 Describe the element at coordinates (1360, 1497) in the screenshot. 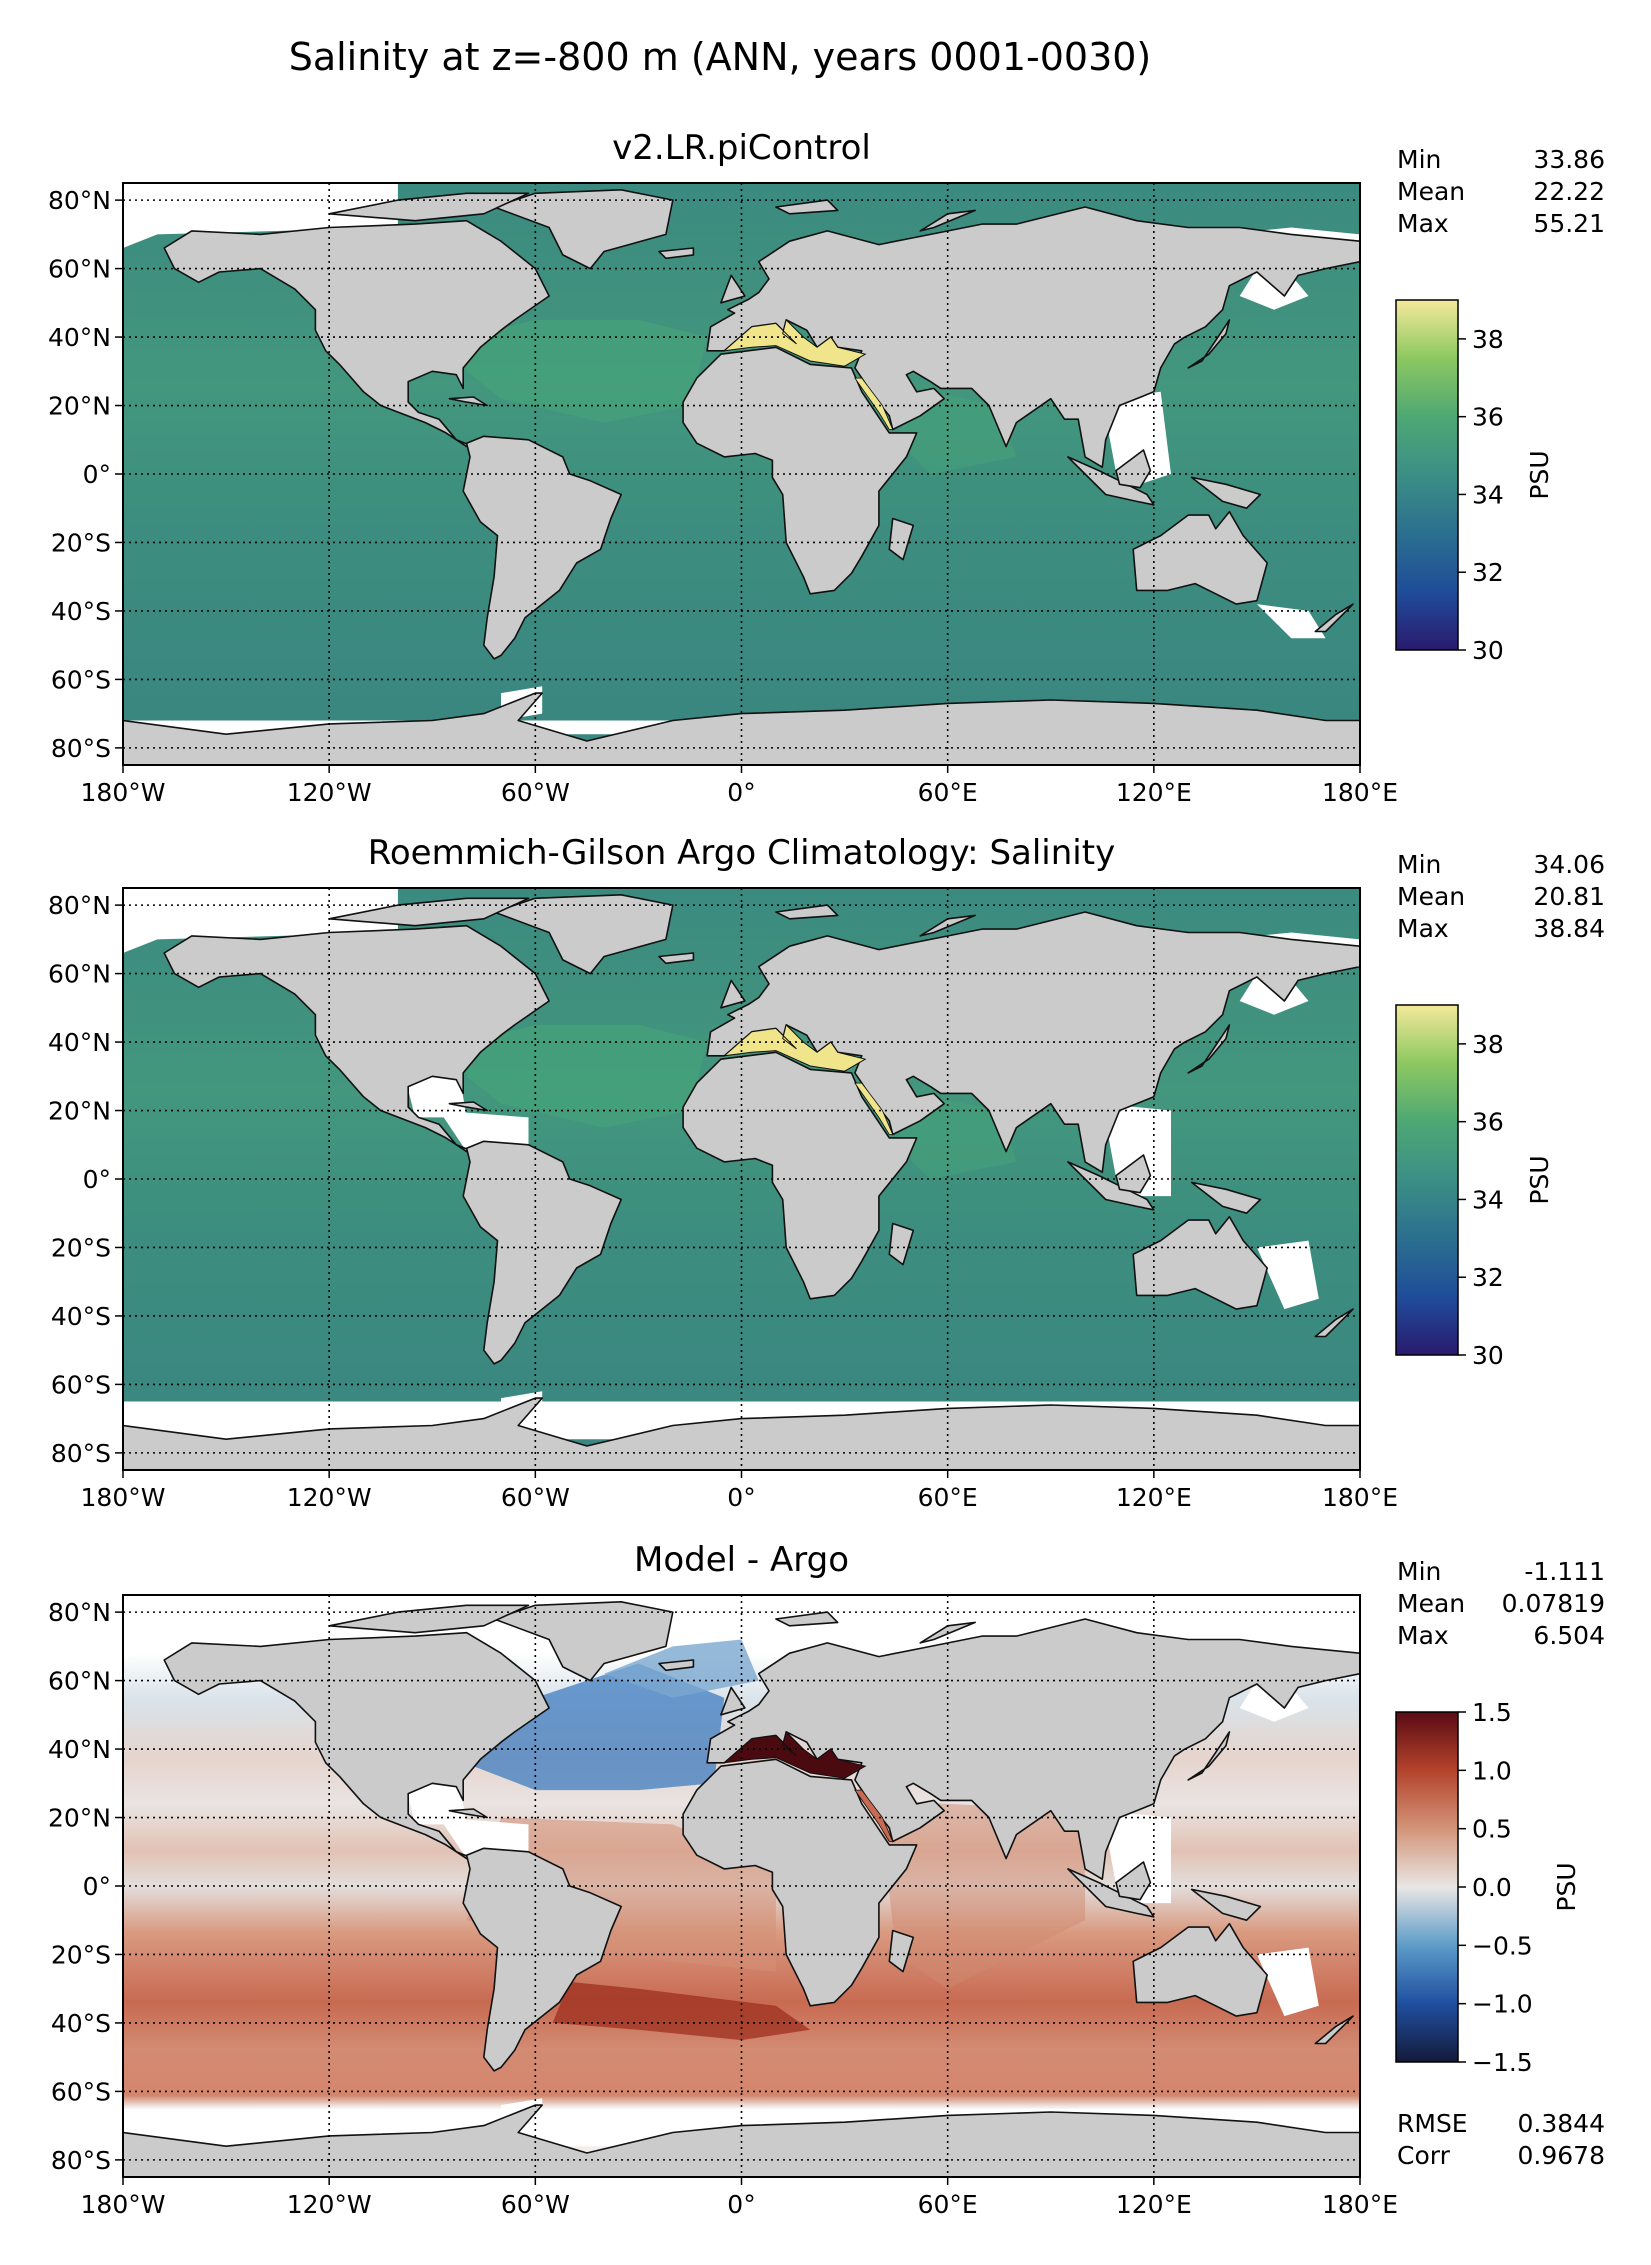

I see `x-tick-label: 180°E` at that location.